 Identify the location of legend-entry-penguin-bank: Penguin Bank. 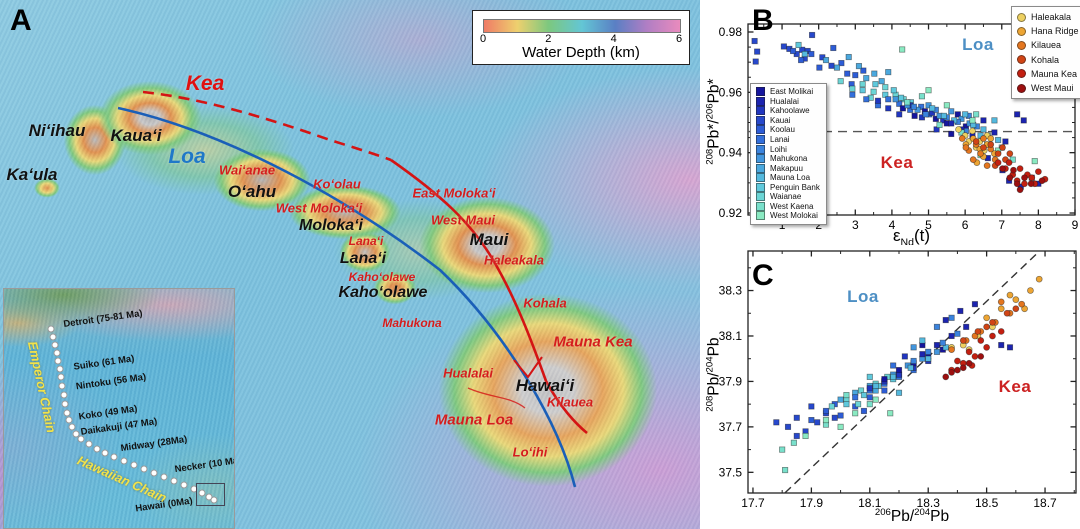
(788, 187).